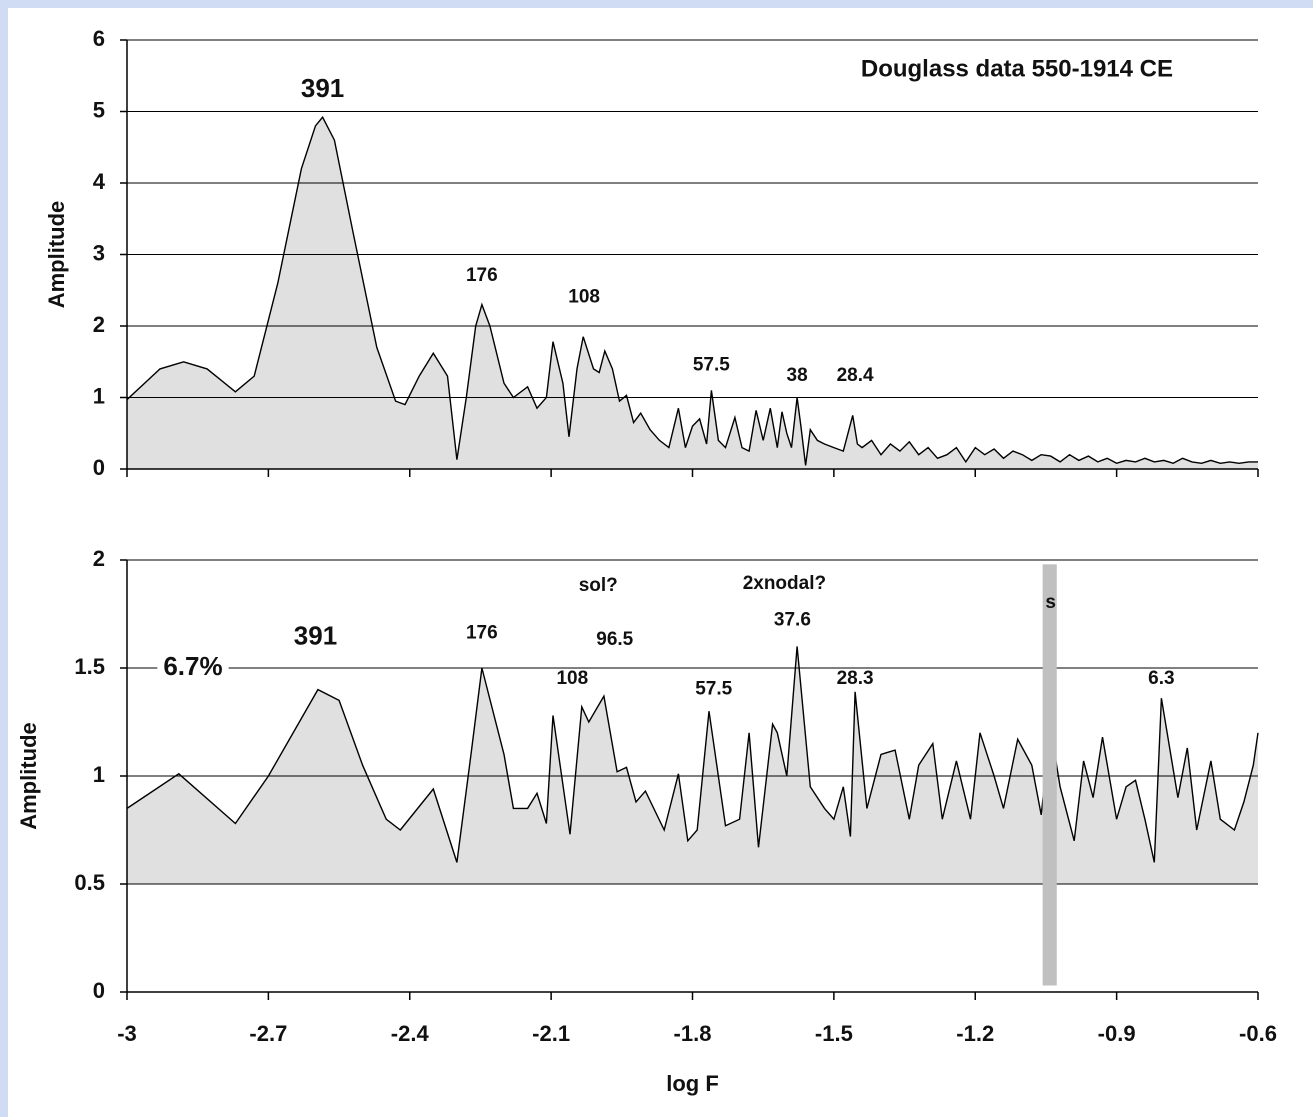  What do you see at coordinates (693, 1033) in the screenshot?
I see `x-tick-label: -1.8` at bounding box center [693, 1033].